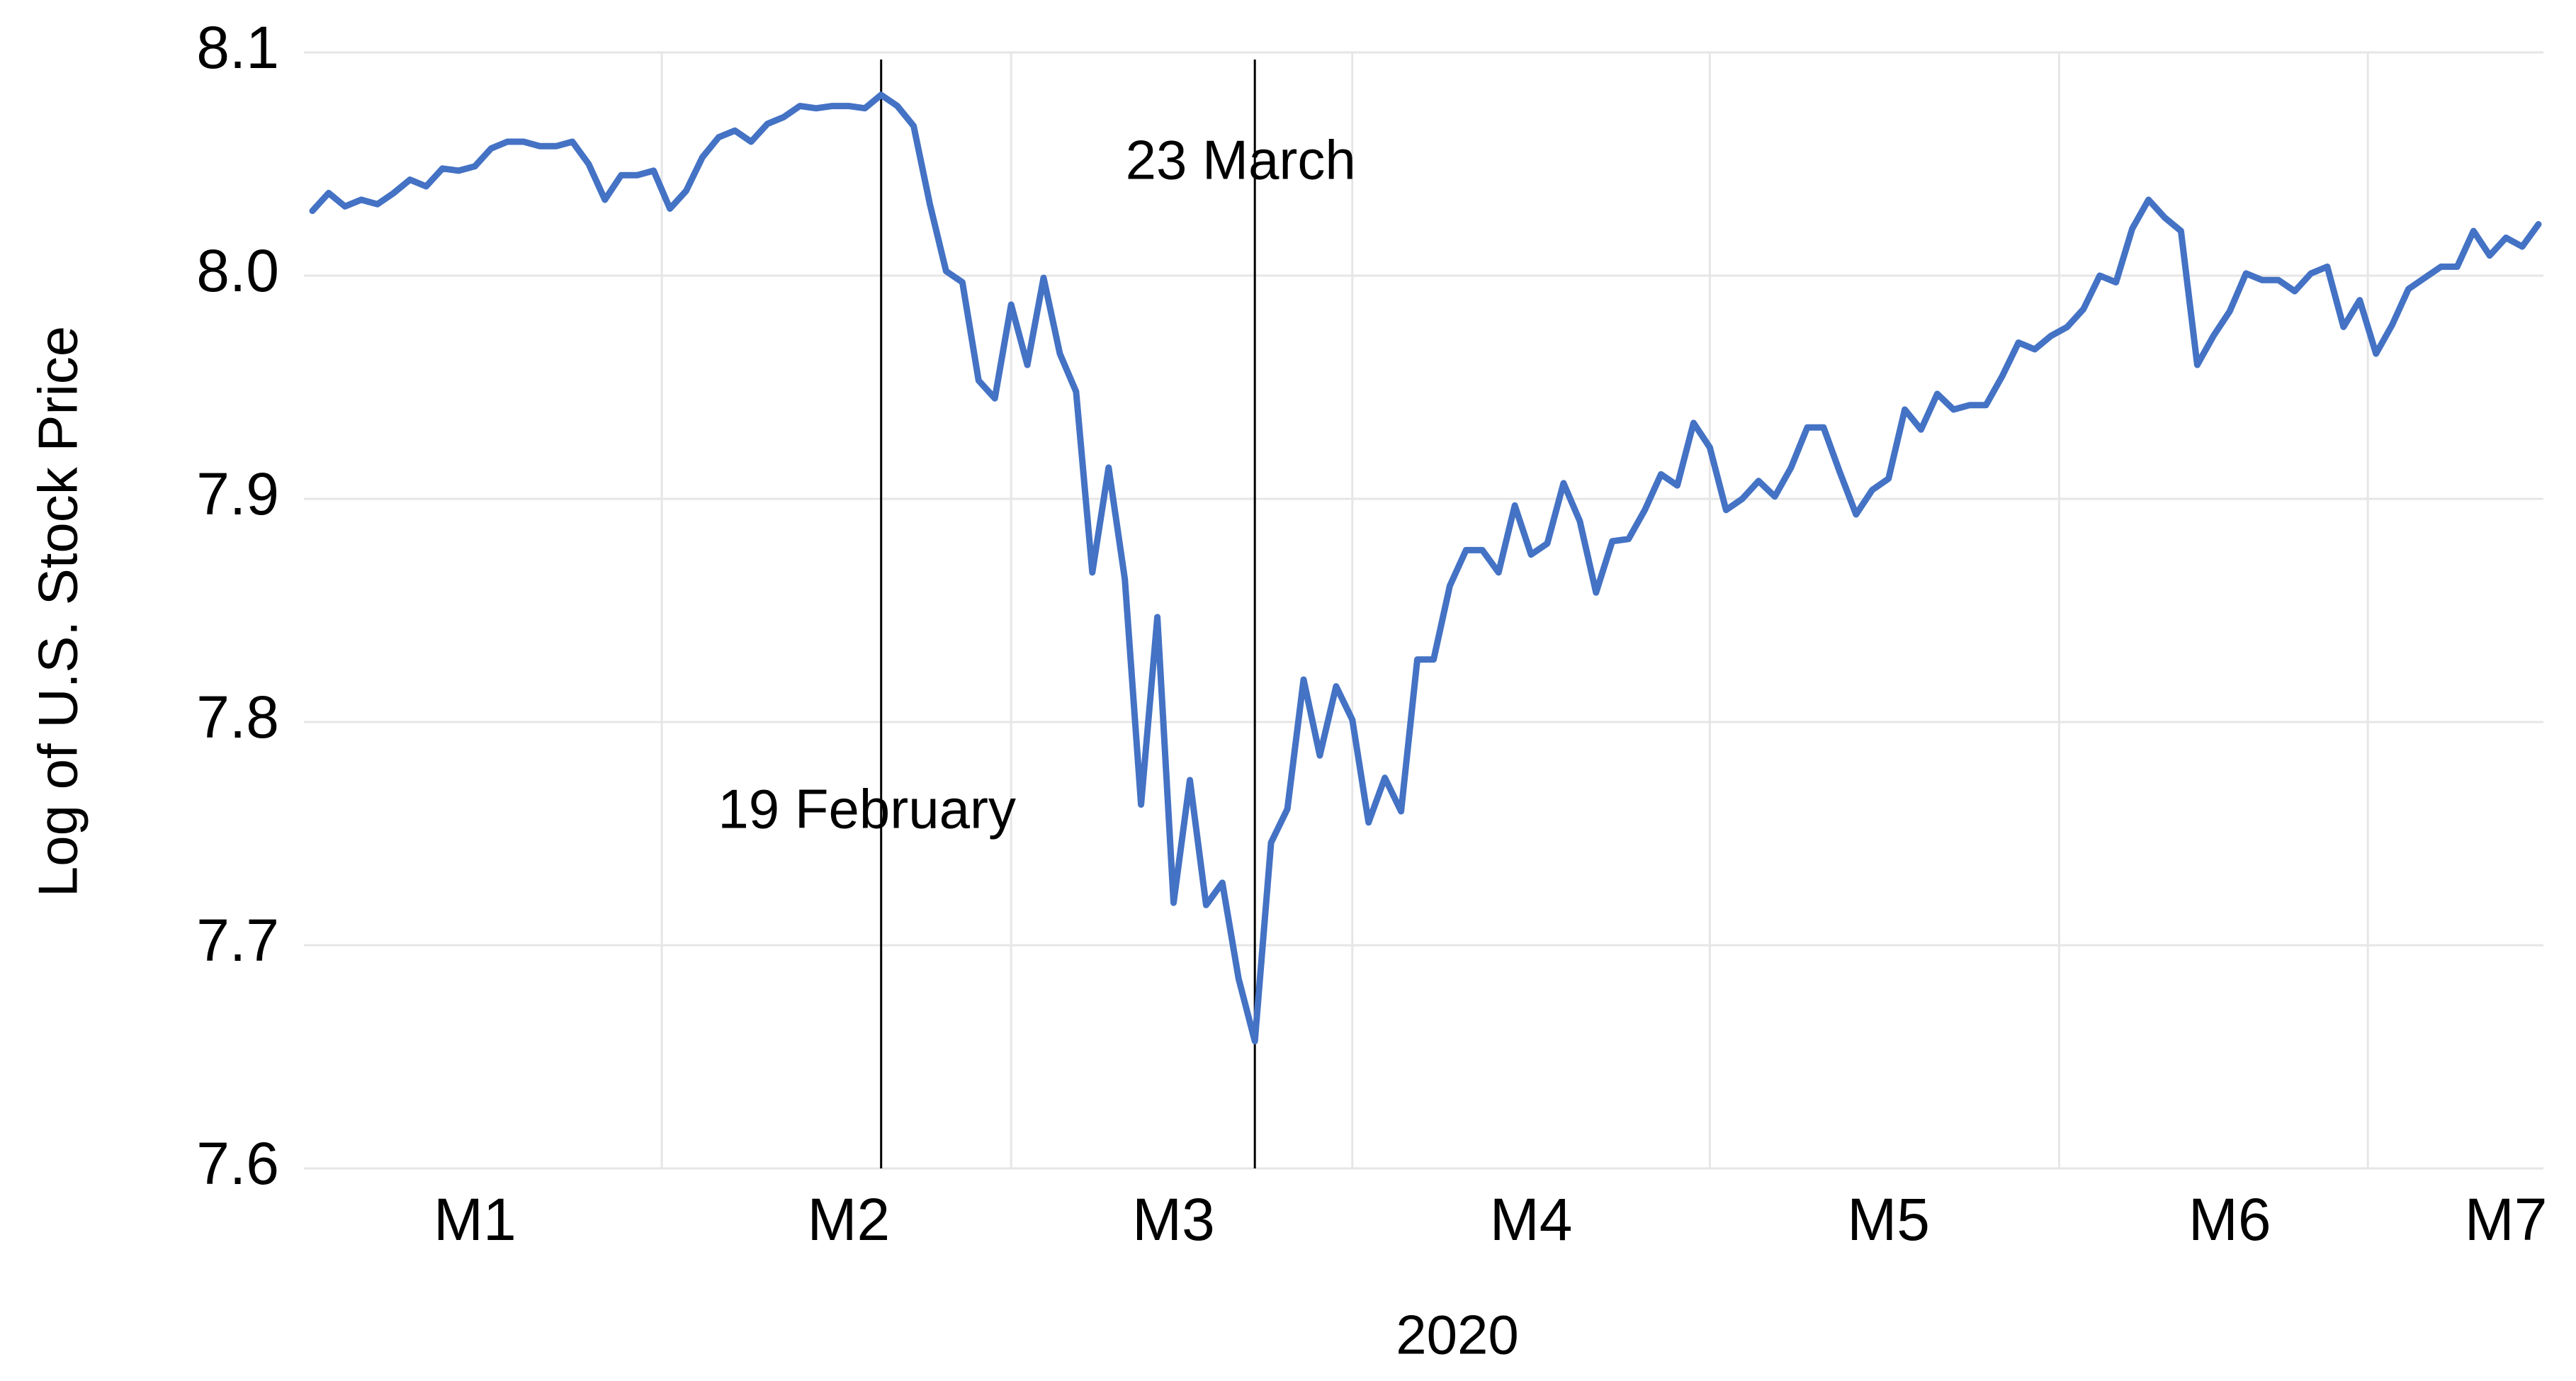 The height and width of the screenshot is (1381, 2576). I want to click on x-tick-label: M2, so click(848, 1219).